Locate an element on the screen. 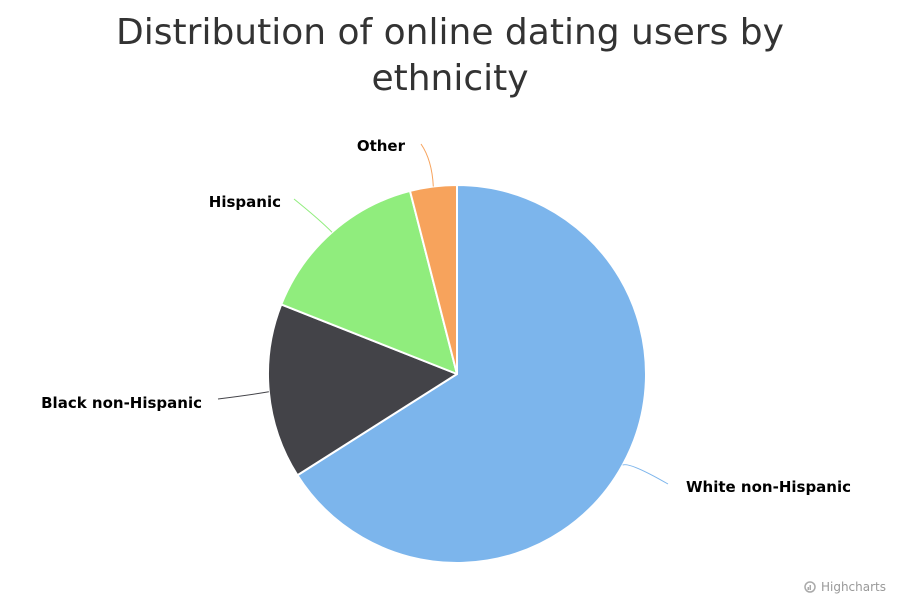 This screenshot has width=900, height=600. pie-label-white-non-hispanic: White non-Hispanic is located at coordinates (768, 487).